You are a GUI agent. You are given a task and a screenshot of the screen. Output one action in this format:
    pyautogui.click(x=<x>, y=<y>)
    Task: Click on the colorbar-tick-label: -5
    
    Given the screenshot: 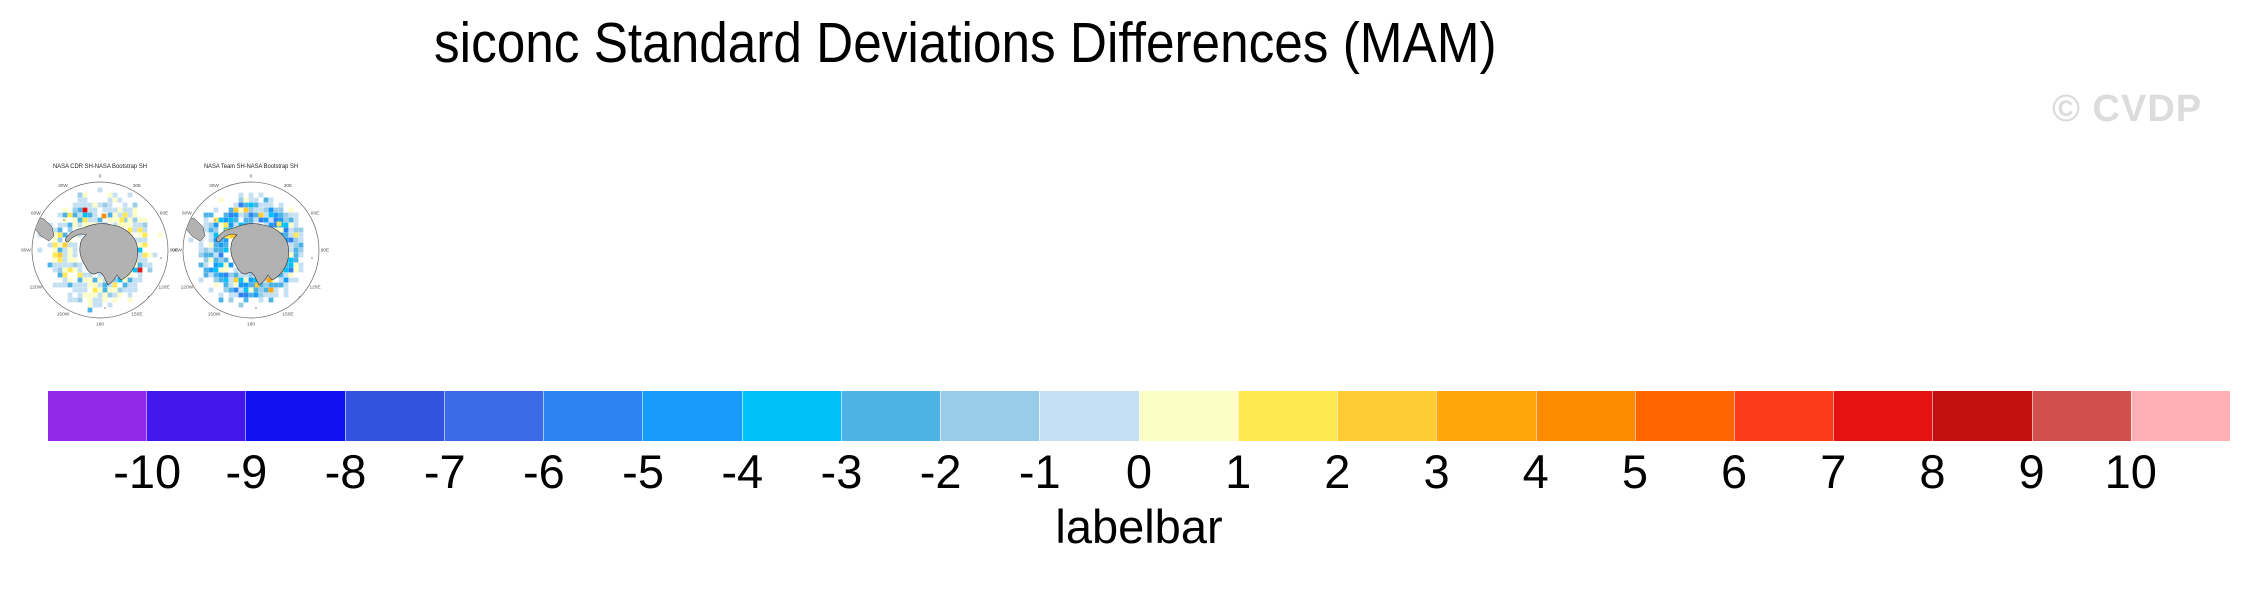 What is the action you would take?
    pyautogui.click(x=643, y=471)
    